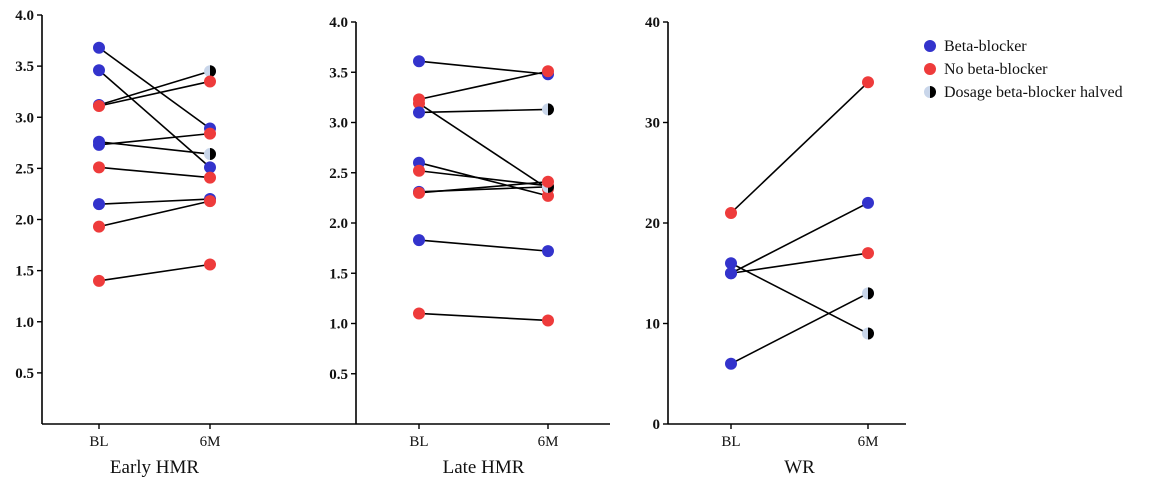 The height and width of the screenshot is (478, 1152). I want to click on y-tick-label: 30, so click(652, 124).